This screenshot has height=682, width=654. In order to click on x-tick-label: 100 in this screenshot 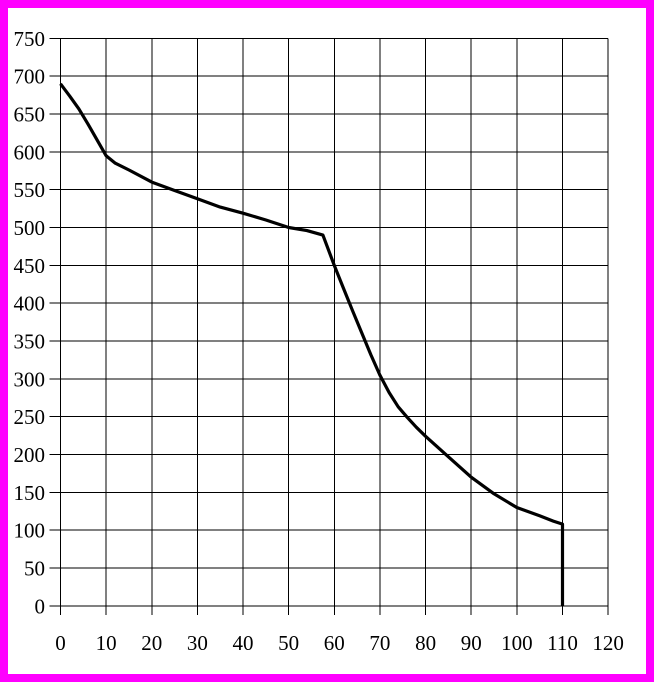, I will do `click(517, 643)`.